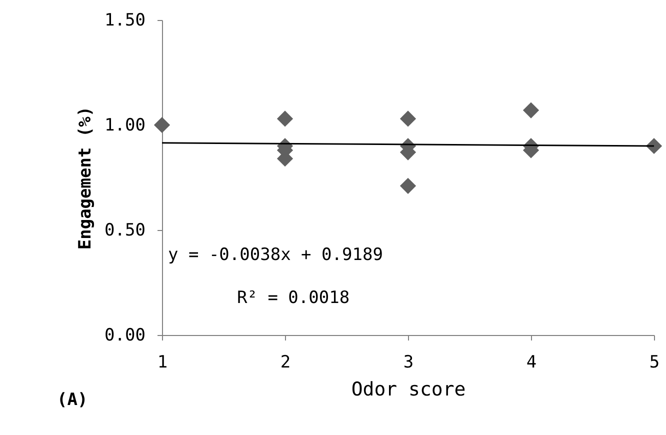  What do you see at coordinates (125, 20) in the screenshot?
I see `y-tick-label: 1.50` at bounding box center [125, 20].